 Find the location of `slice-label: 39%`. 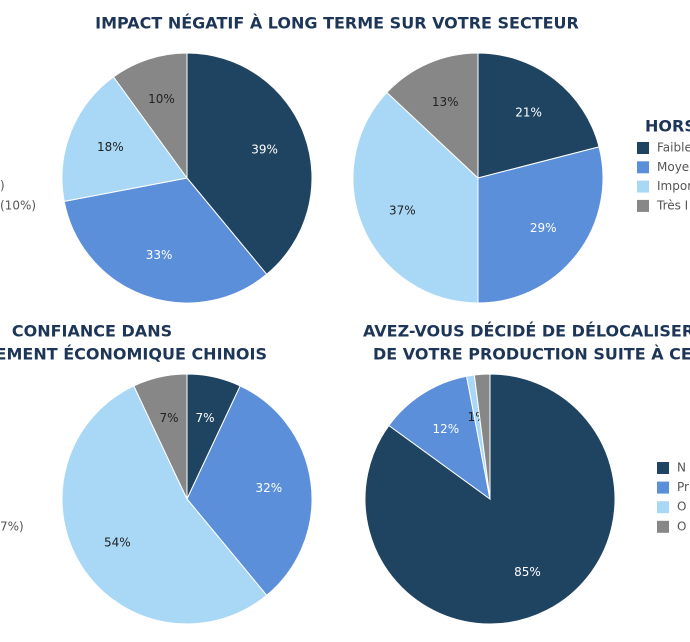

slice-label: 39% is located at coordinates (264, 150).